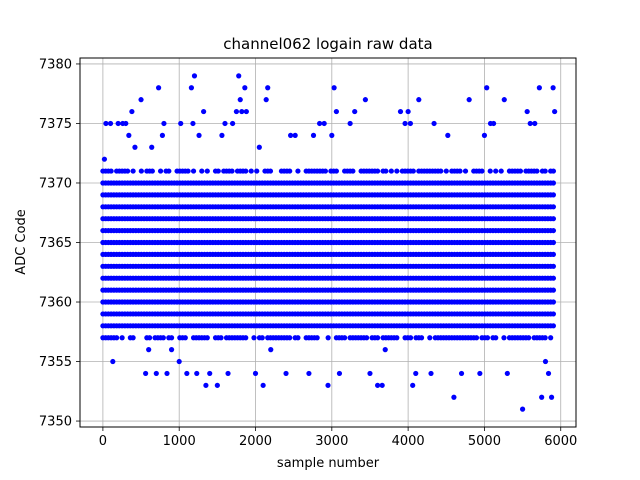 Image resolution: width=640 pixels, height=480 pixels. Describe the element at coordinates (103, 441) in the screenshot. I see `x-tick-label: 0` at that location.